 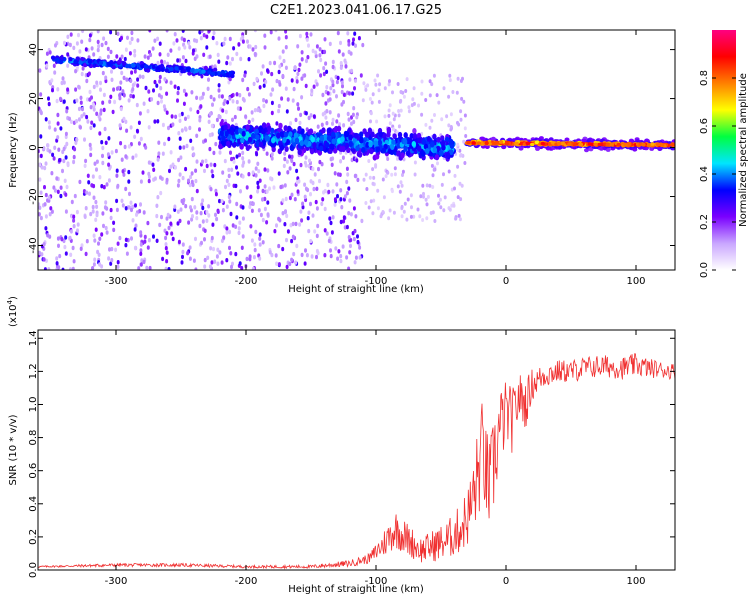 What do you see at coordinates (635, 281) in the screenshot?
I see `spectrogram-x-tick-label: 100` at bounding box center [635, 281].